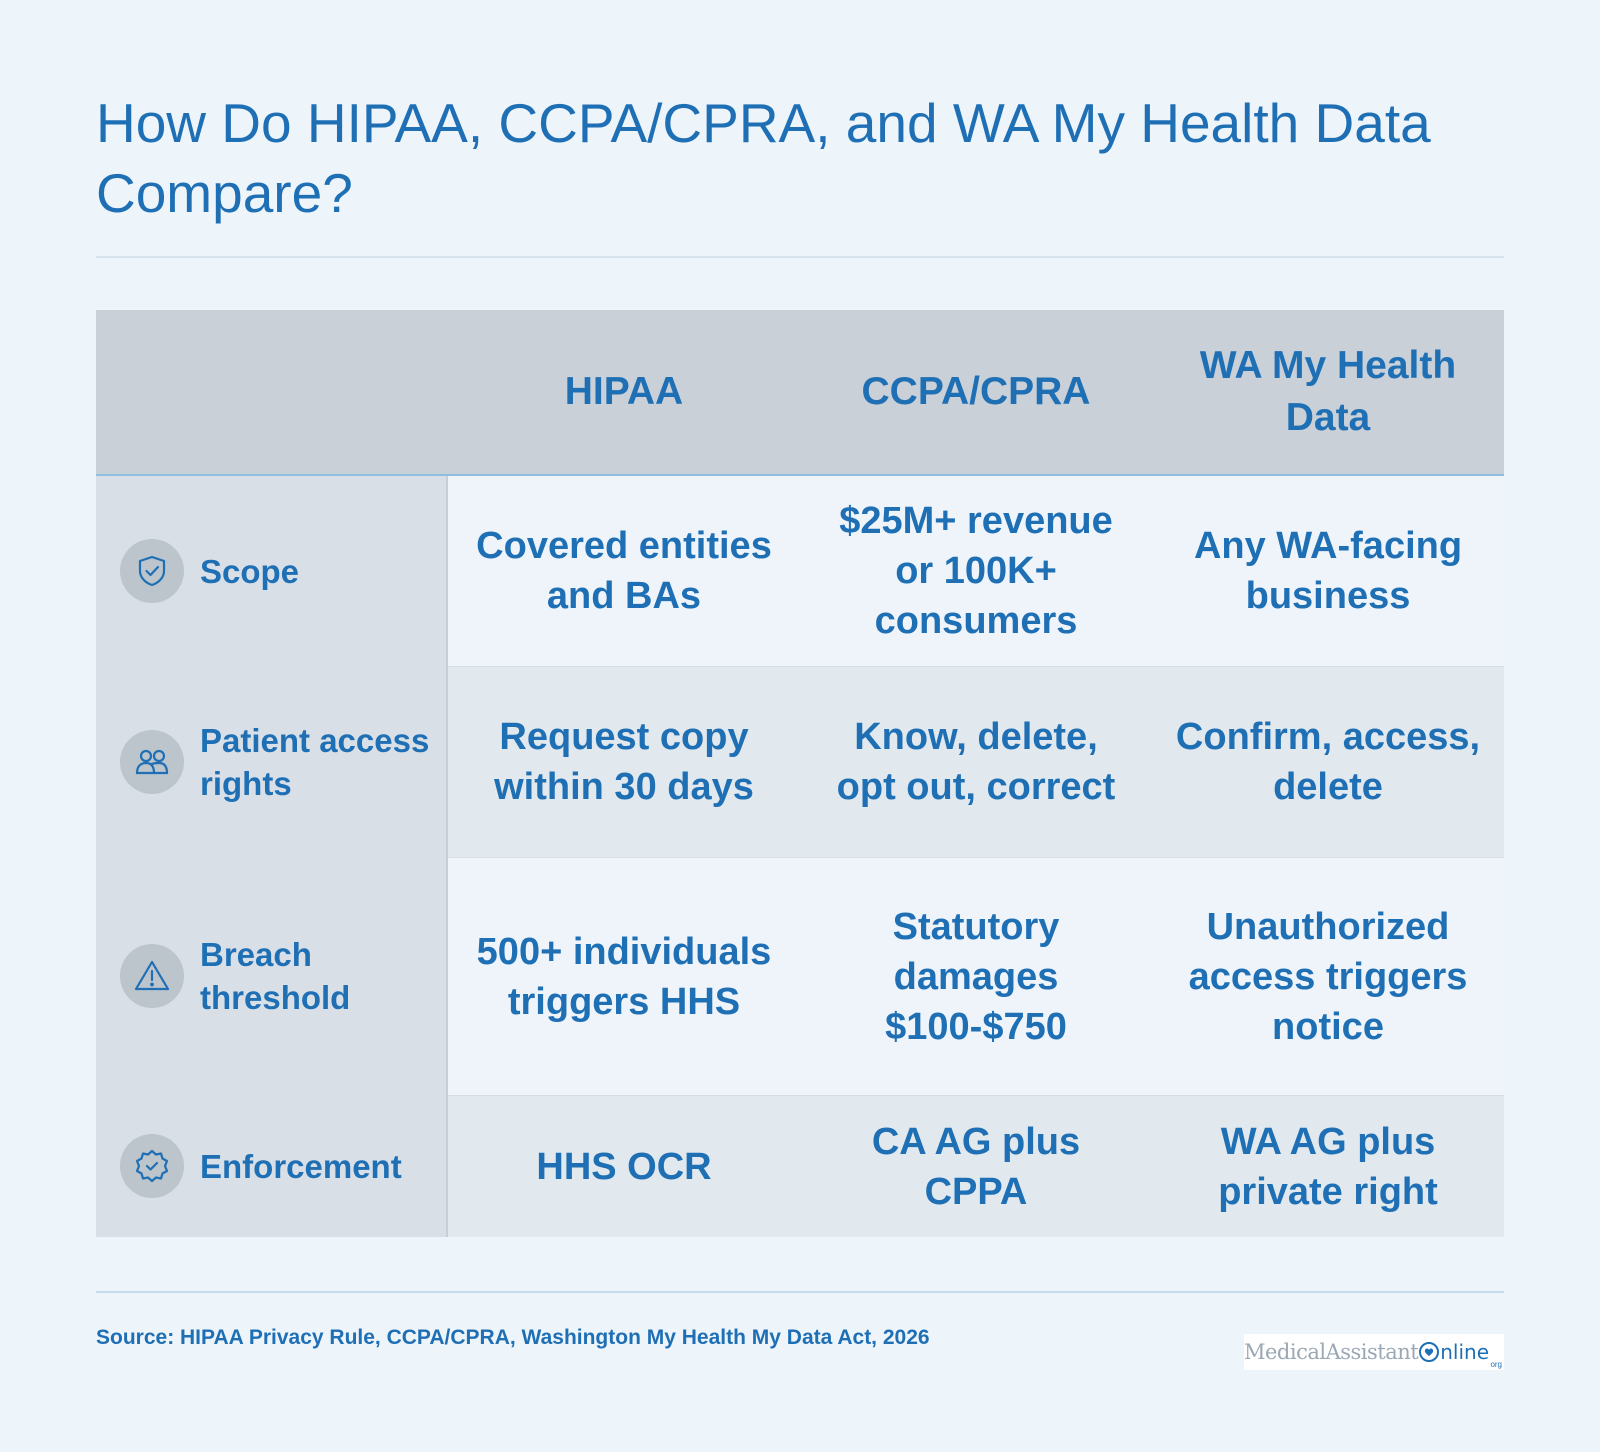 The height and width of the screenshot is (1452, 1600). Describe the element at coordinates (976, 571) in the screenshot. I see `cell-scope-ccpa: $25M+ revenue or 100K+ consumers` at that location.